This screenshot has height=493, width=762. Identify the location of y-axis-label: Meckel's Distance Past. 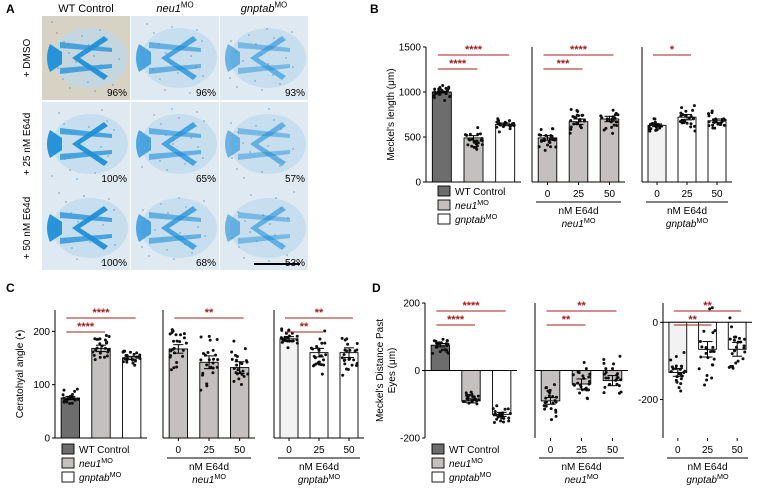
(380, 370).